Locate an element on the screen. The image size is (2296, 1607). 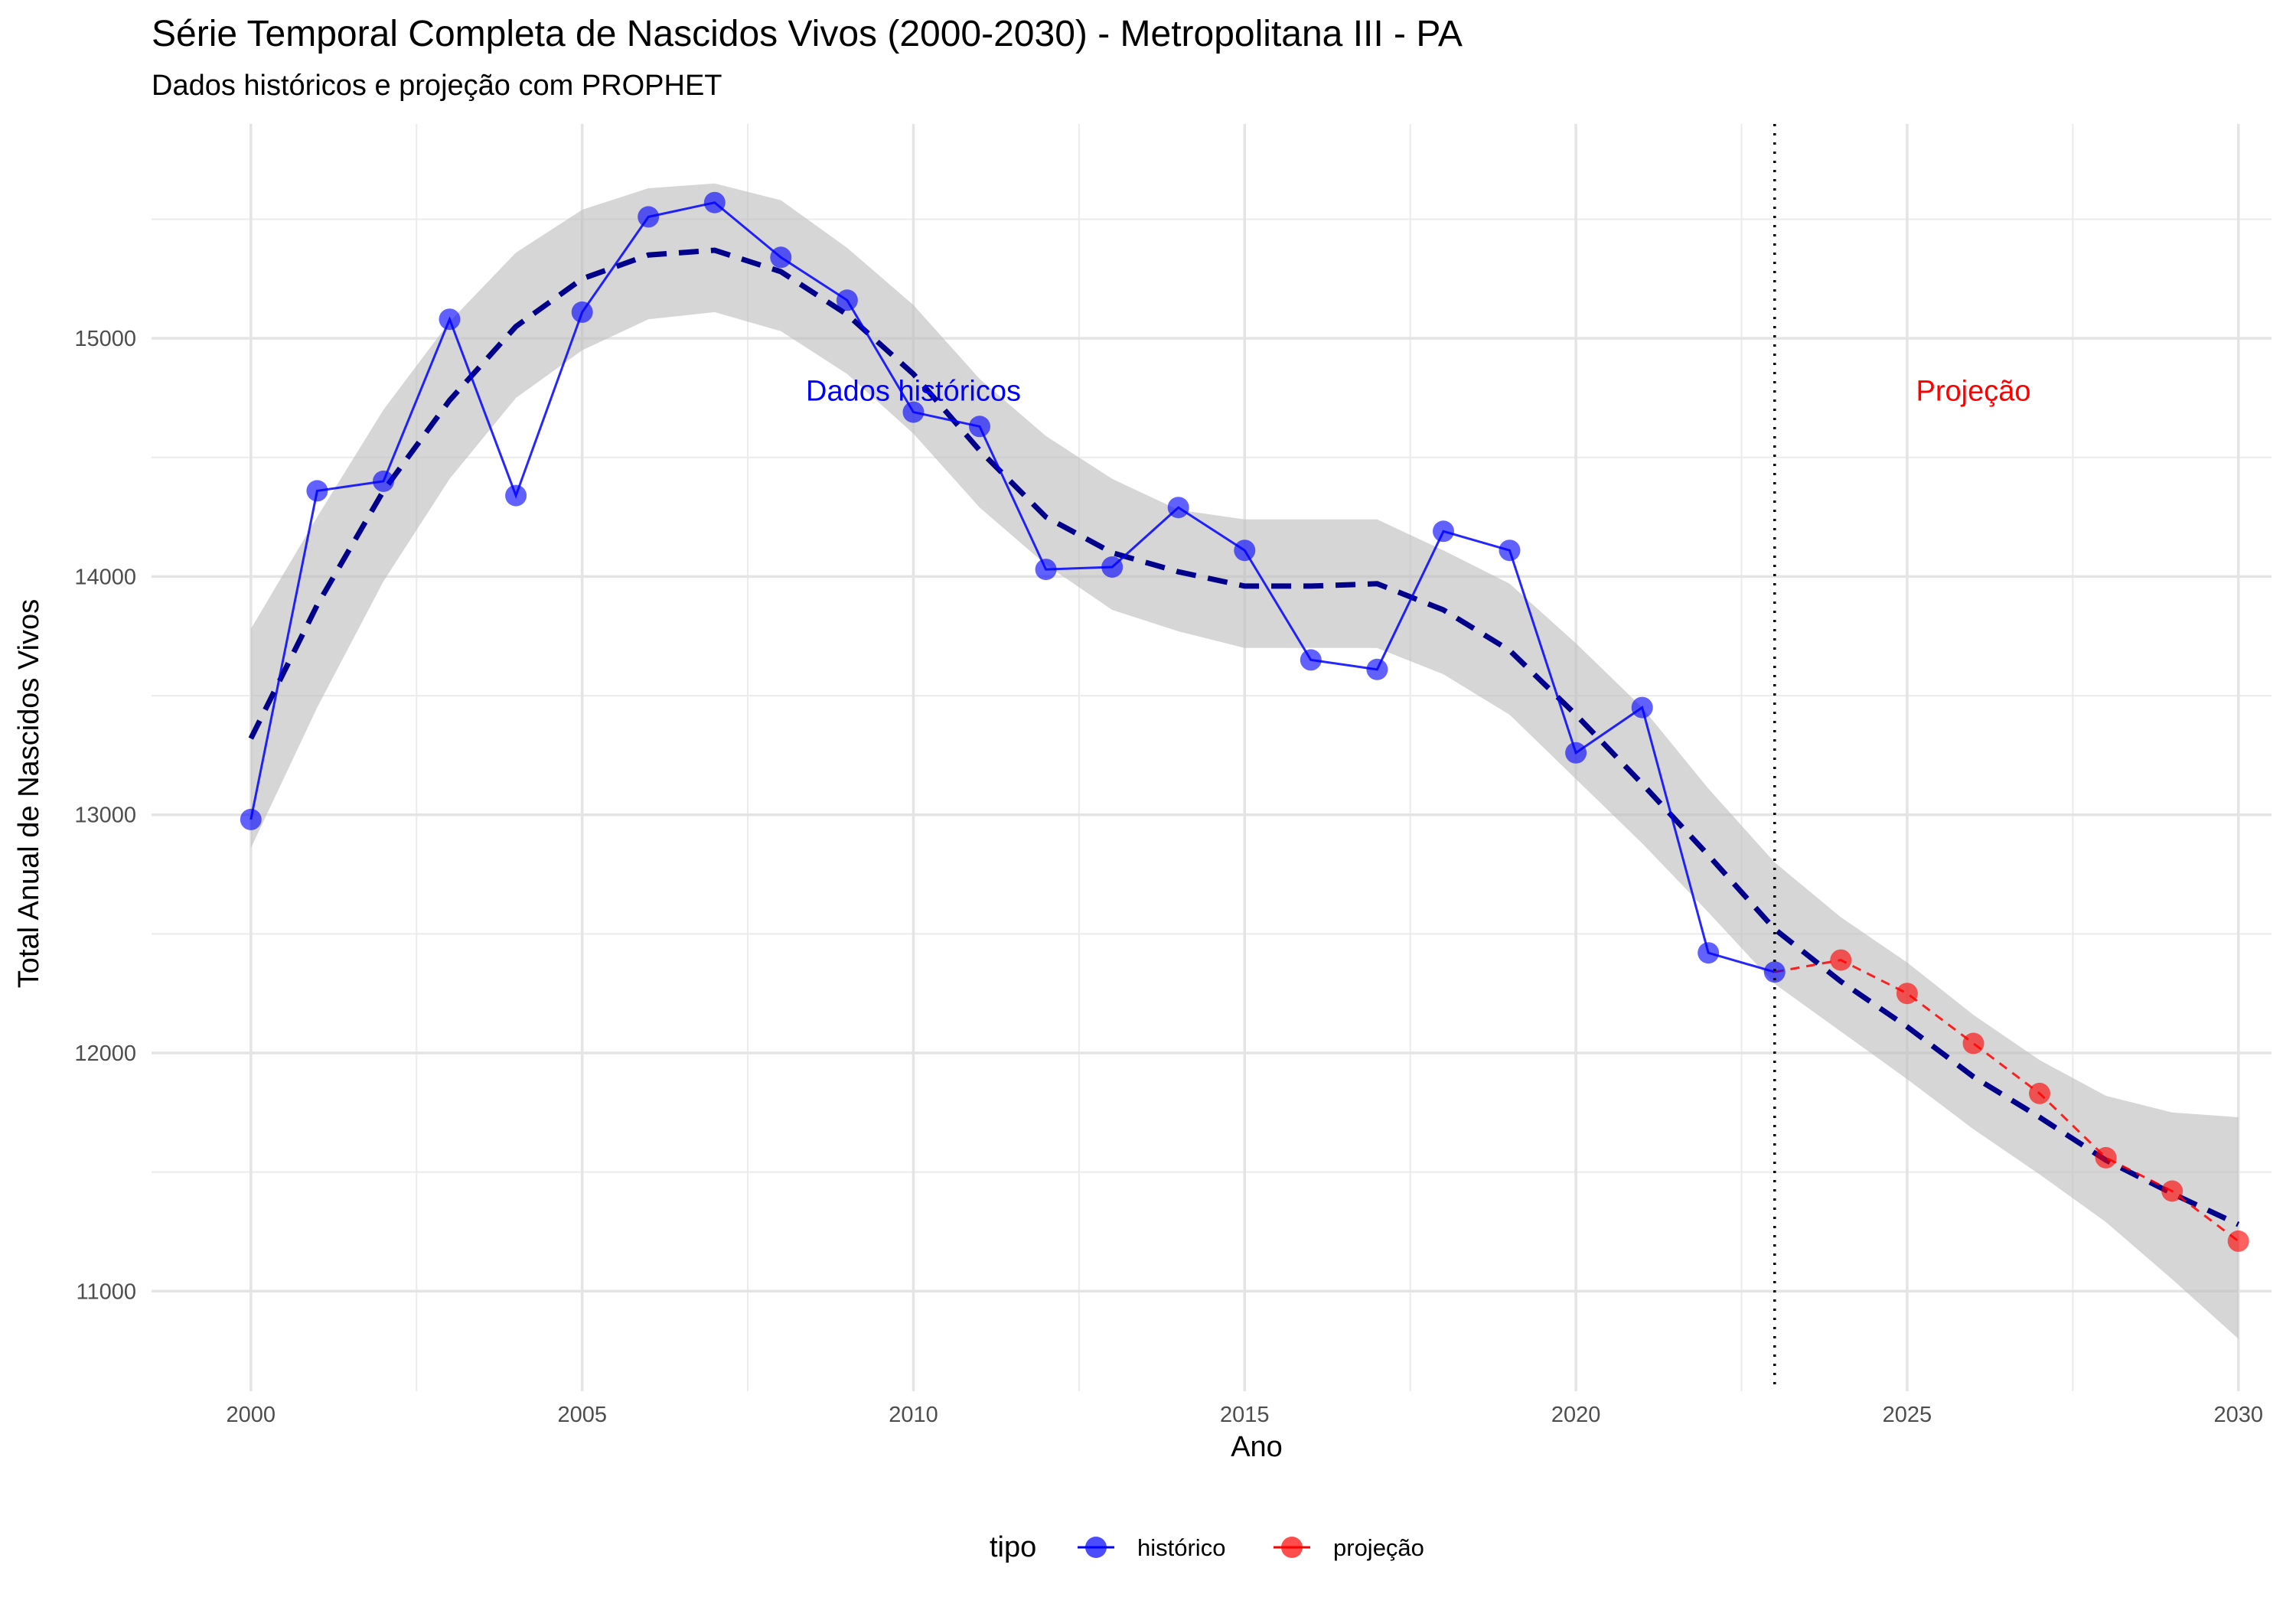
series-line-projecao is located at coordinates (2006, 1101).